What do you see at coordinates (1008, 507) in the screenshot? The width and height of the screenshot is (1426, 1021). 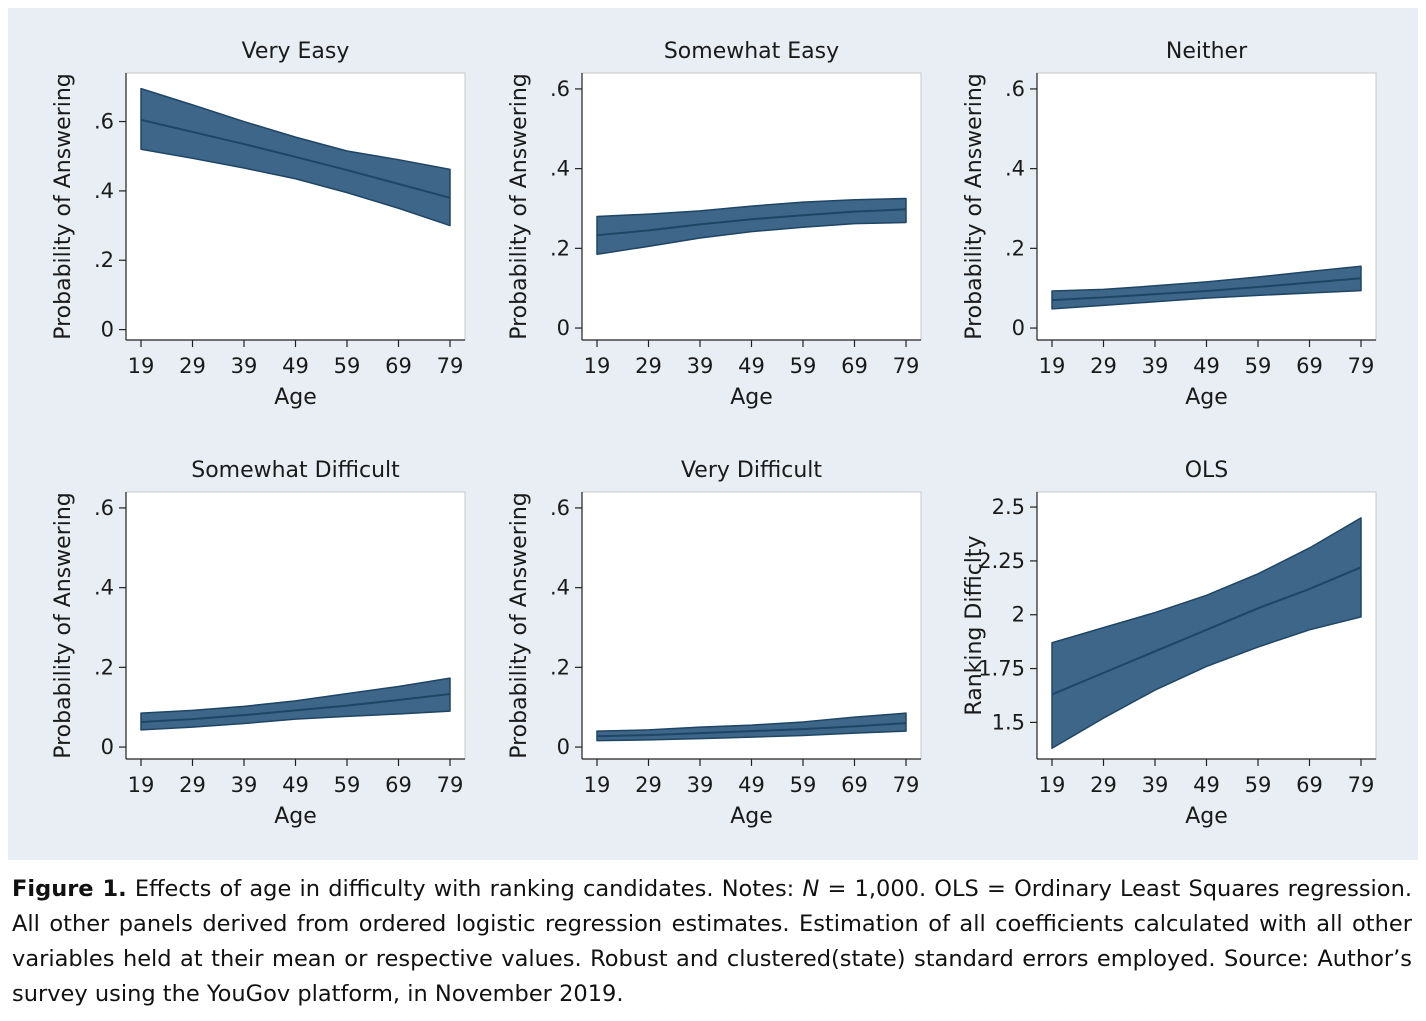 I see `y-tick-label: 2.5` at bounding box center [1008, 507].